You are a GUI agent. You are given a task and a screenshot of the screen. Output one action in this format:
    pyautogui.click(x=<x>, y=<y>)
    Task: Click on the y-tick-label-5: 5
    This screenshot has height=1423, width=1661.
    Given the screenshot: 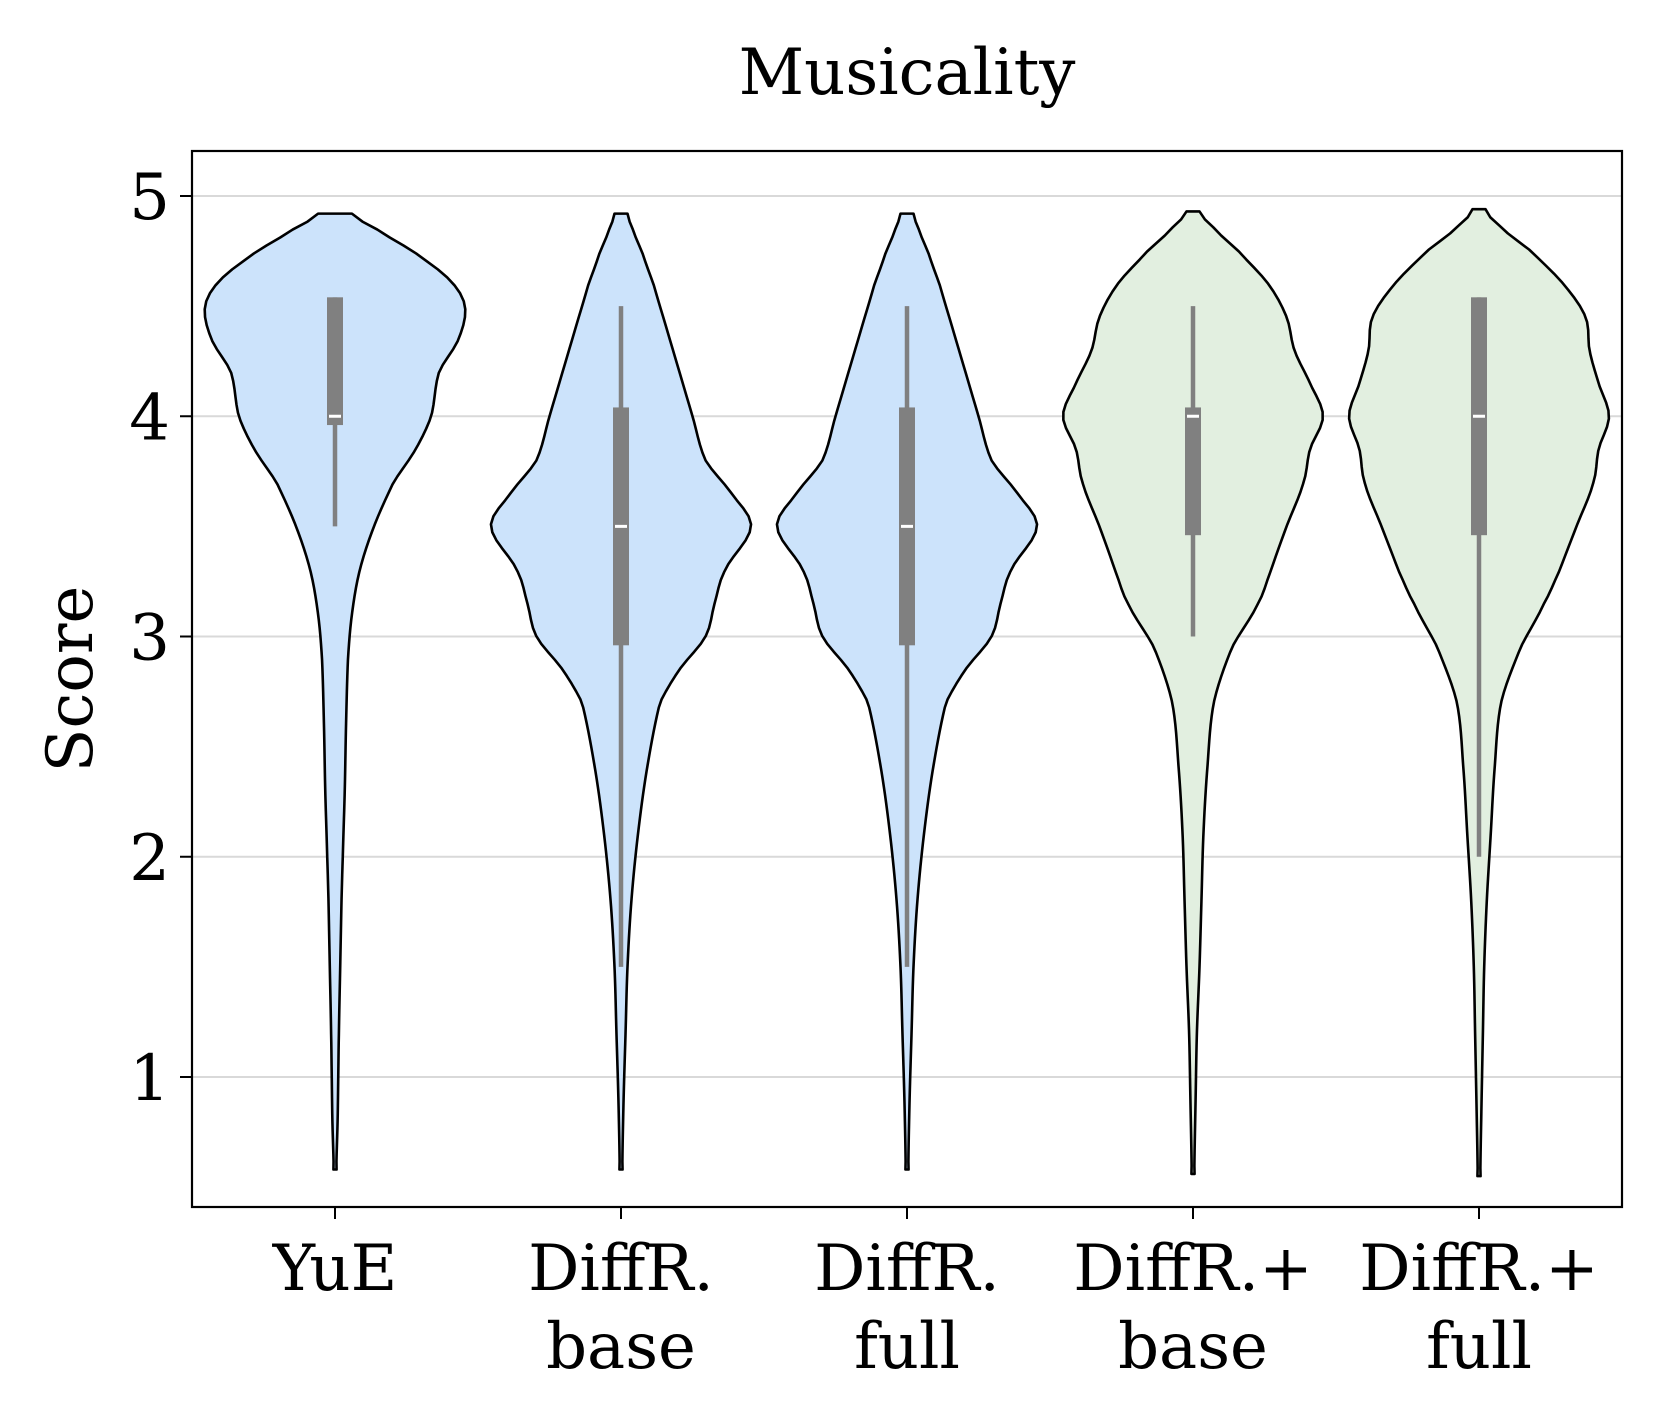 What is the action you would take?
    pyautogui.click(x=149, y=198)
    